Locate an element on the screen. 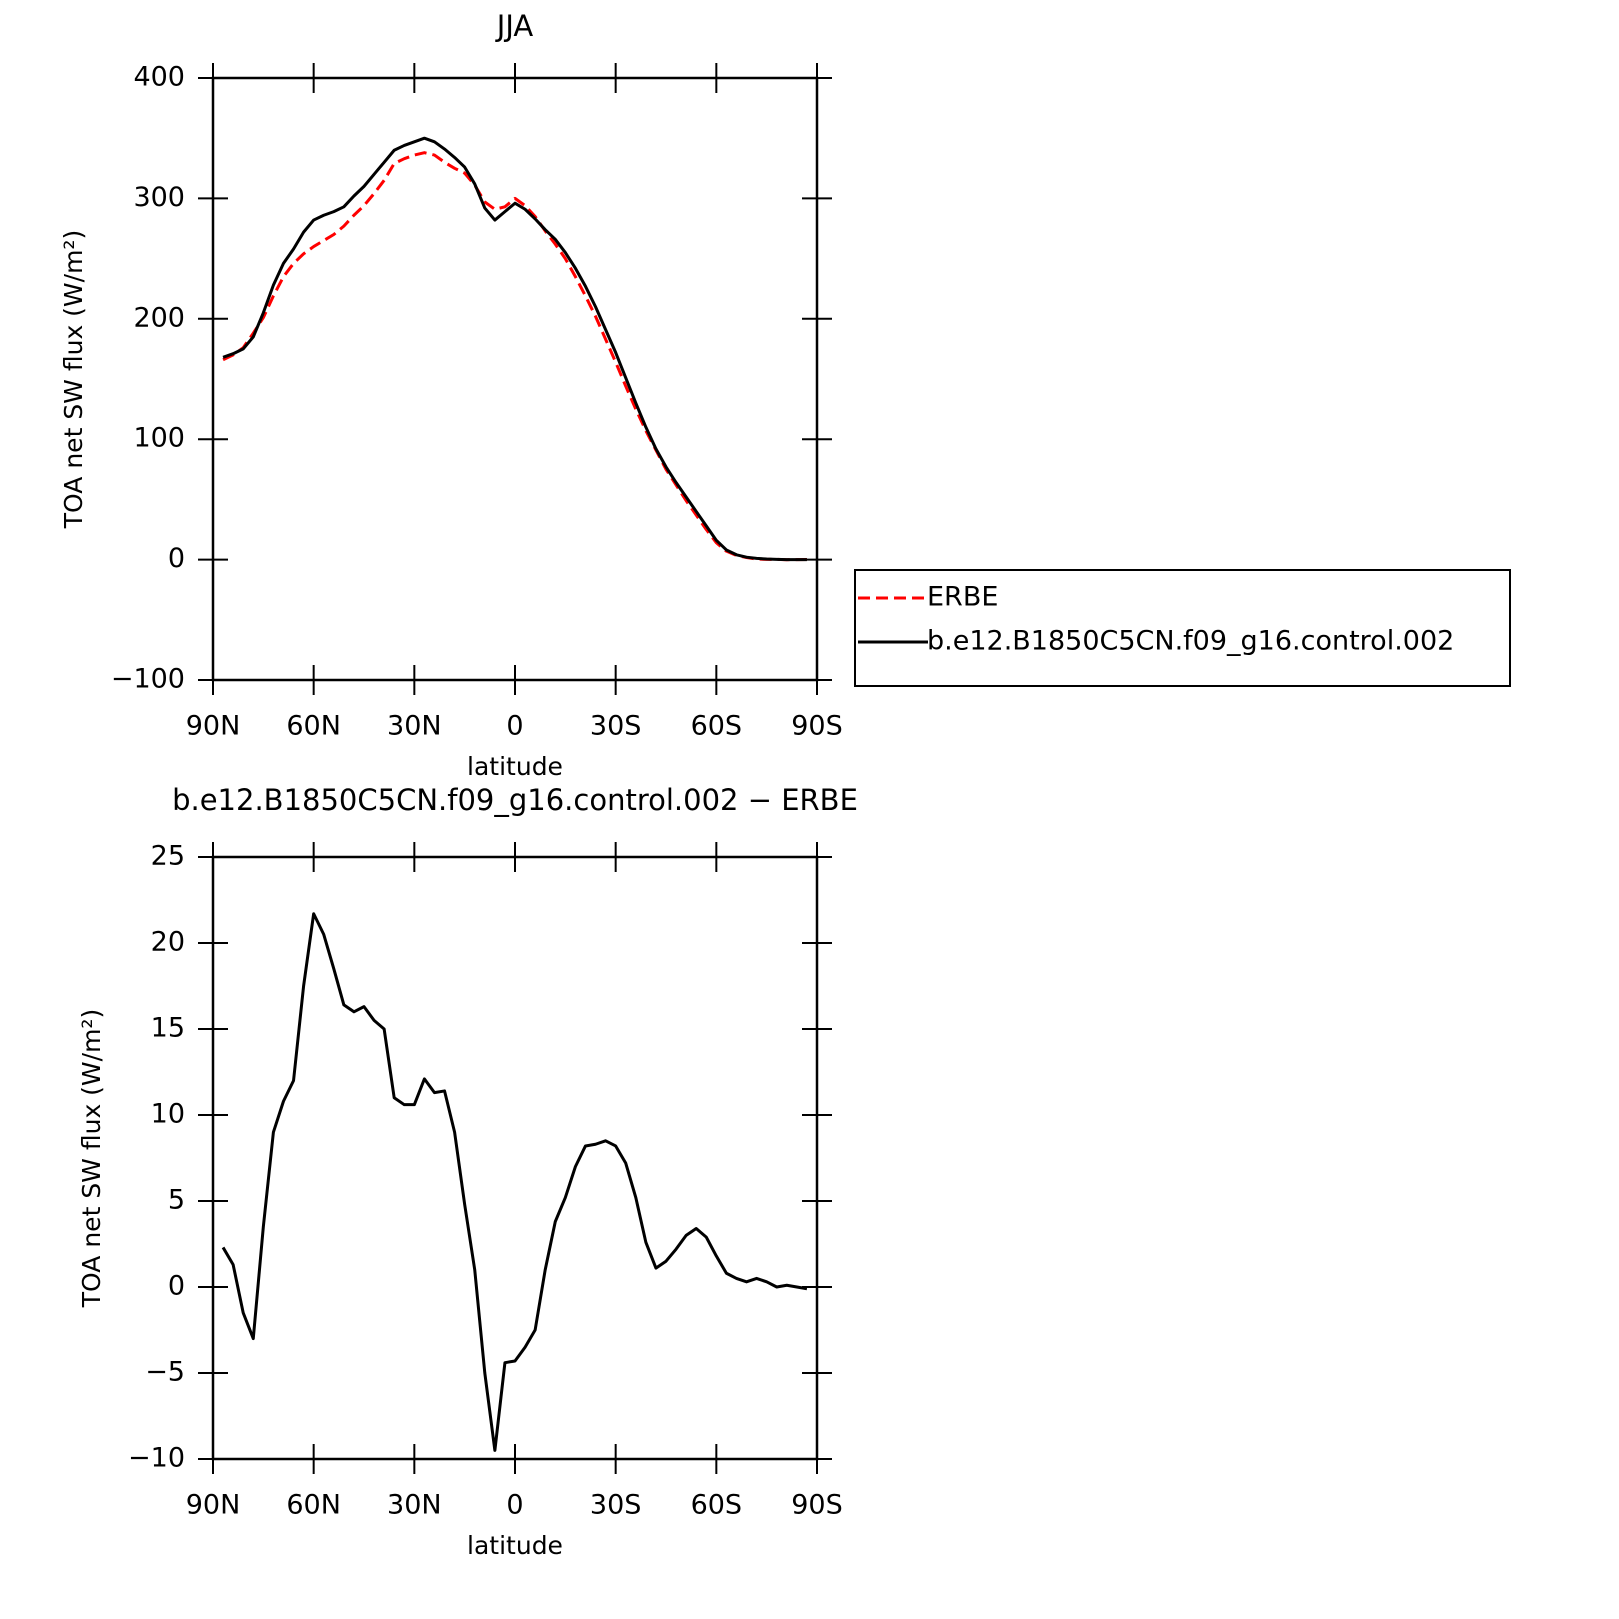  y-tick-label: 5 is located at coordinates (176, 1200).